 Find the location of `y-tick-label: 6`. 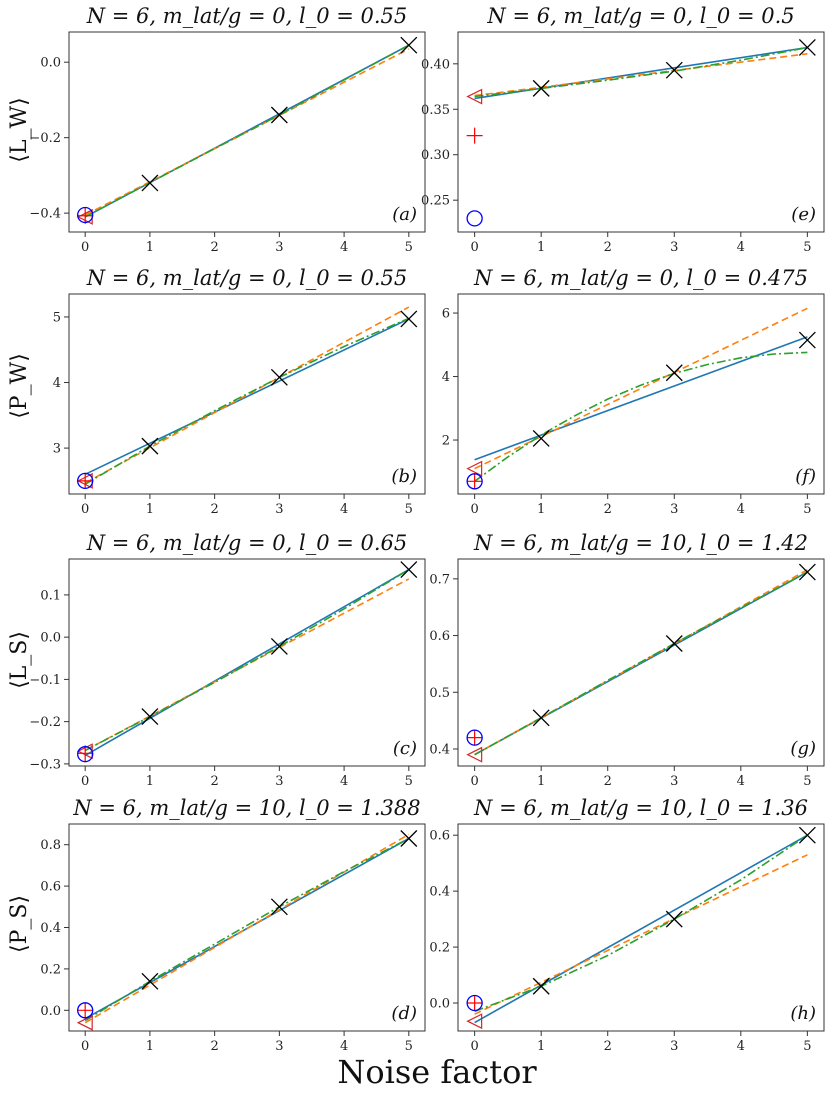

y-tick-label: 6 is located at coordinates (446, 314).